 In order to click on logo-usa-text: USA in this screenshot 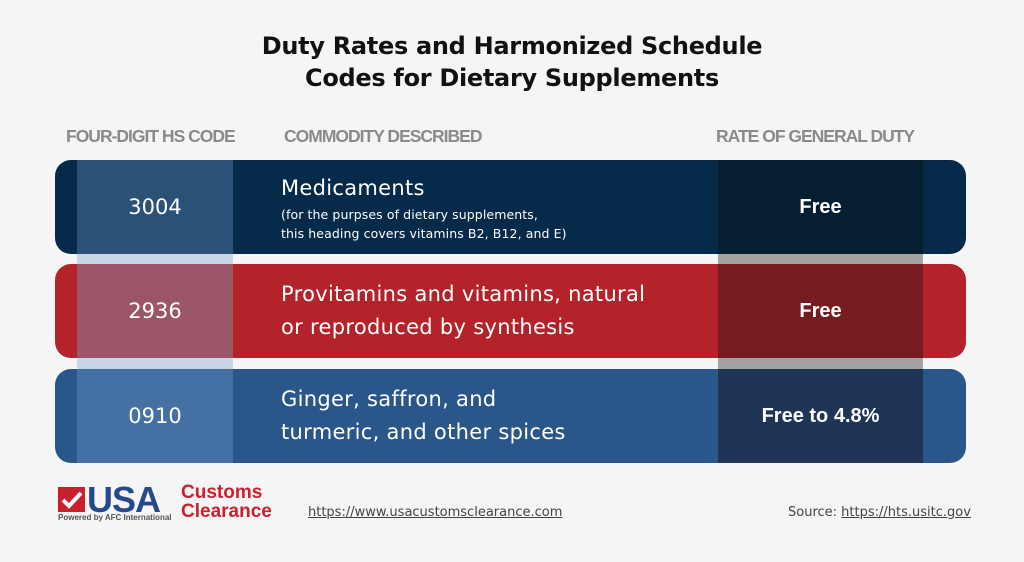, I will do `click(124, 499)`.